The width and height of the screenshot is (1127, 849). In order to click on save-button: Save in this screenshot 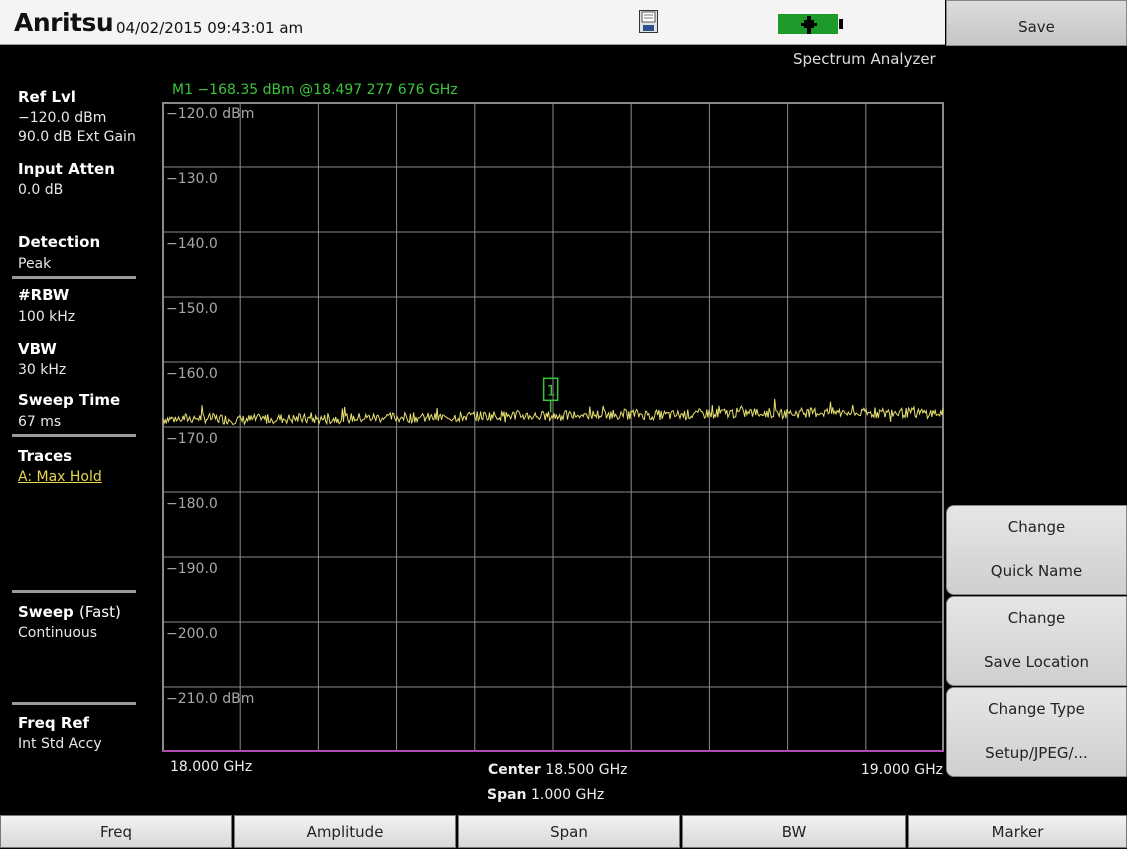, I will do `click(1036, 23)`.